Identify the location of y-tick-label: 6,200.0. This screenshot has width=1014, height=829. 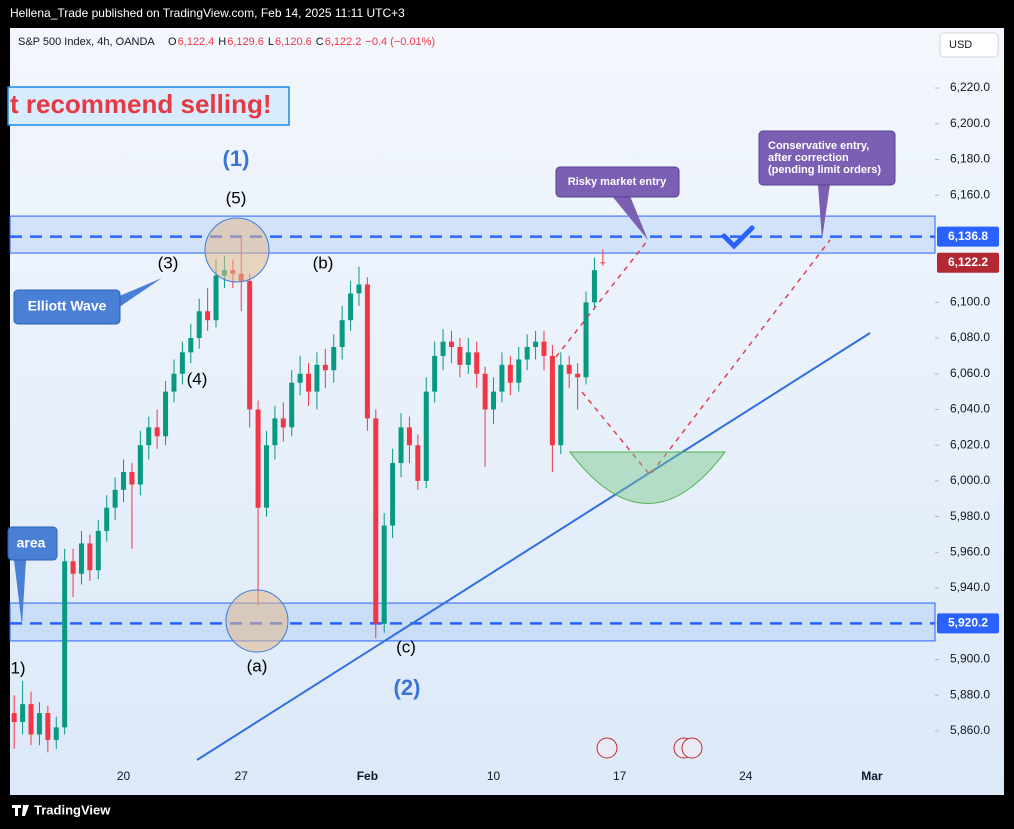
(970, 123).